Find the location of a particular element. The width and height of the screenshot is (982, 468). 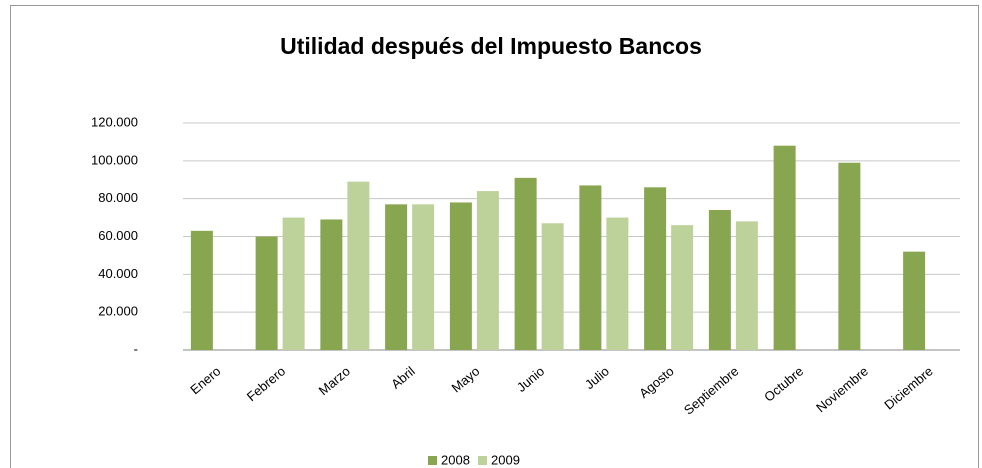

y-tick-label: 20.000 is located at coordinates (118, 311).